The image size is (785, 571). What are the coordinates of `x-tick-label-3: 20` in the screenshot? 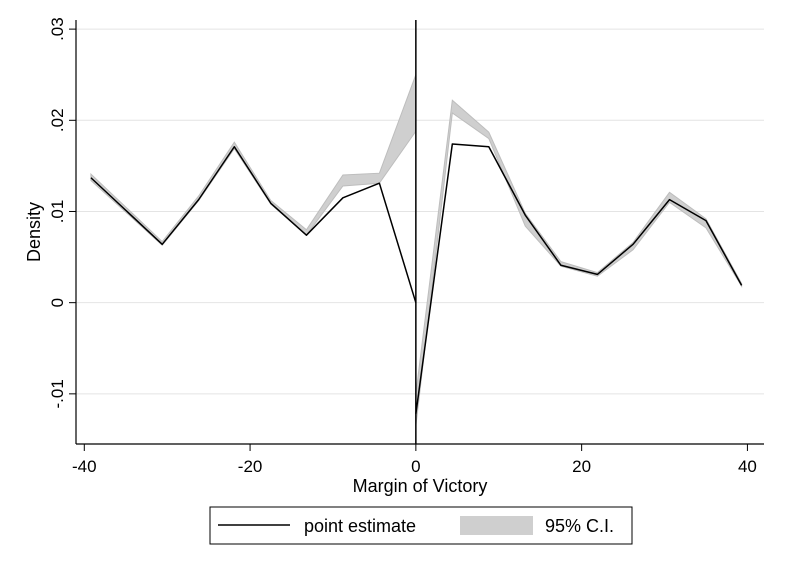 It's located at (581, 466).